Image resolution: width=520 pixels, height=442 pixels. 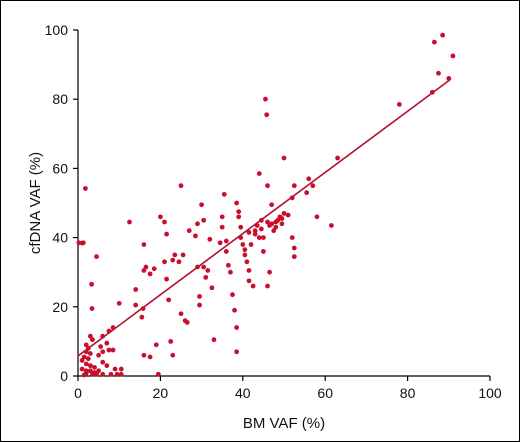 What do you see at coordinates (490, 393) in the screenshot?
I see `x-tick-label: 100` at bounding box center [490, 393].